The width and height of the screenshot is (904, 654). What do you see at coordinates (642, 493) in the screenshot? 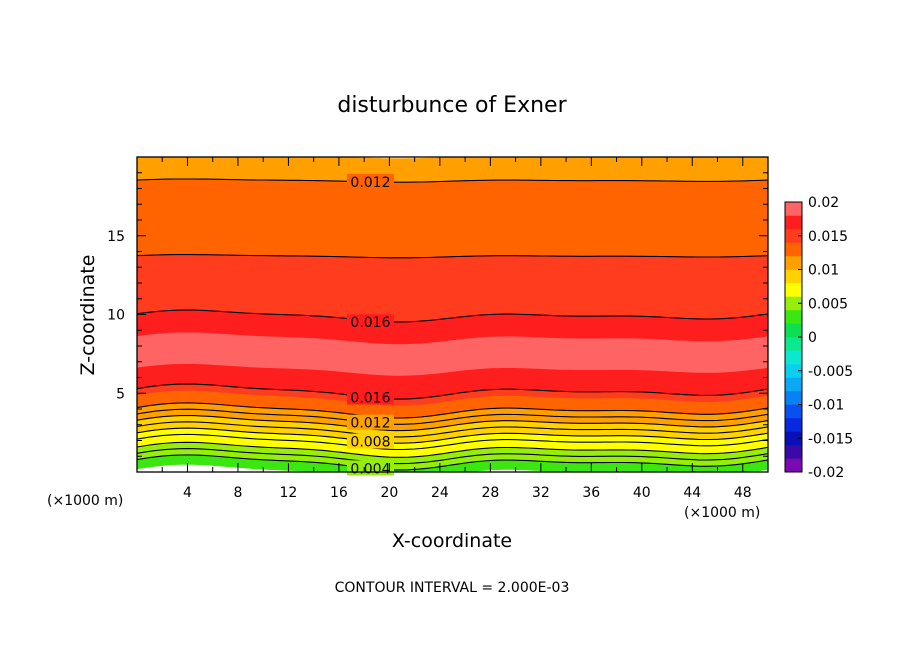
I see `x-tick-label: 40` at bounding box center [642, 493].